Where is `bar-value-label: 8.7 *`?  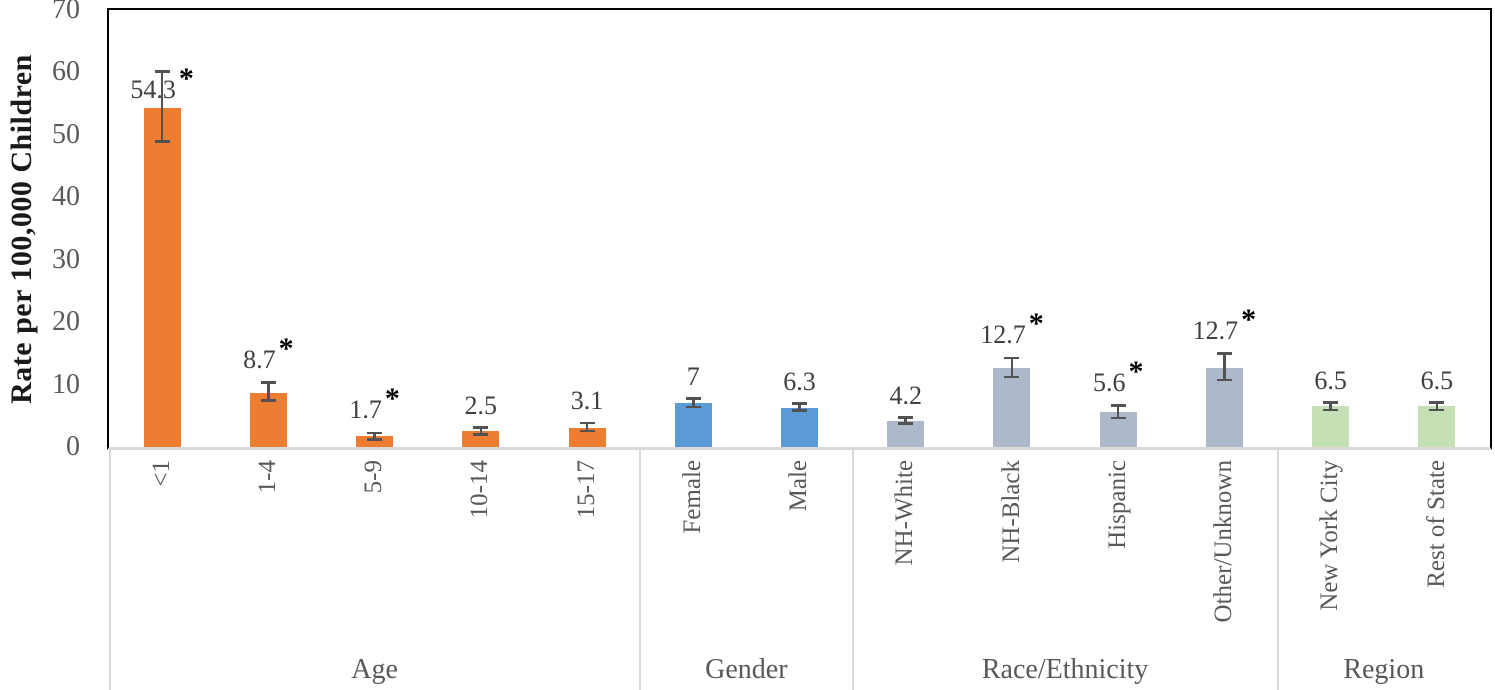
bar-value-label: 8.7 * is located at coordinates (268, 353).